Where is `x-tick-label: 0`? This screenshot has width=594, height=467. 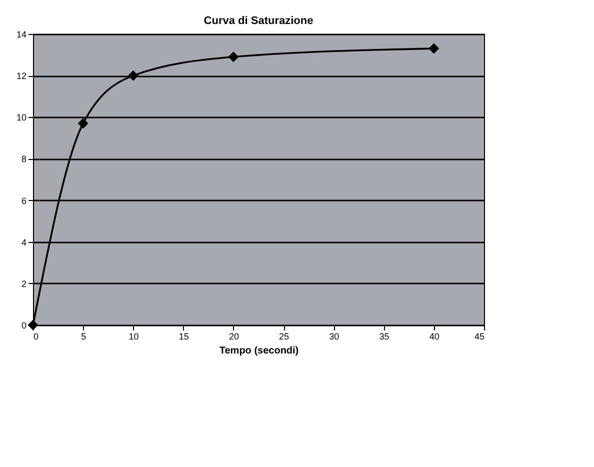 x-tick-label: 0 is located at coordinates (36, 337).